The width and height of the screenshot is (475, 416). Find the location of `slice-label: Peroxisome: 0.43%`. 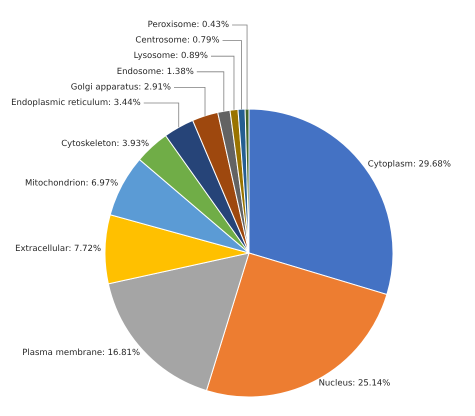

slice-label: Peroxisome: 0.43% is located at coordinates (189, 25).